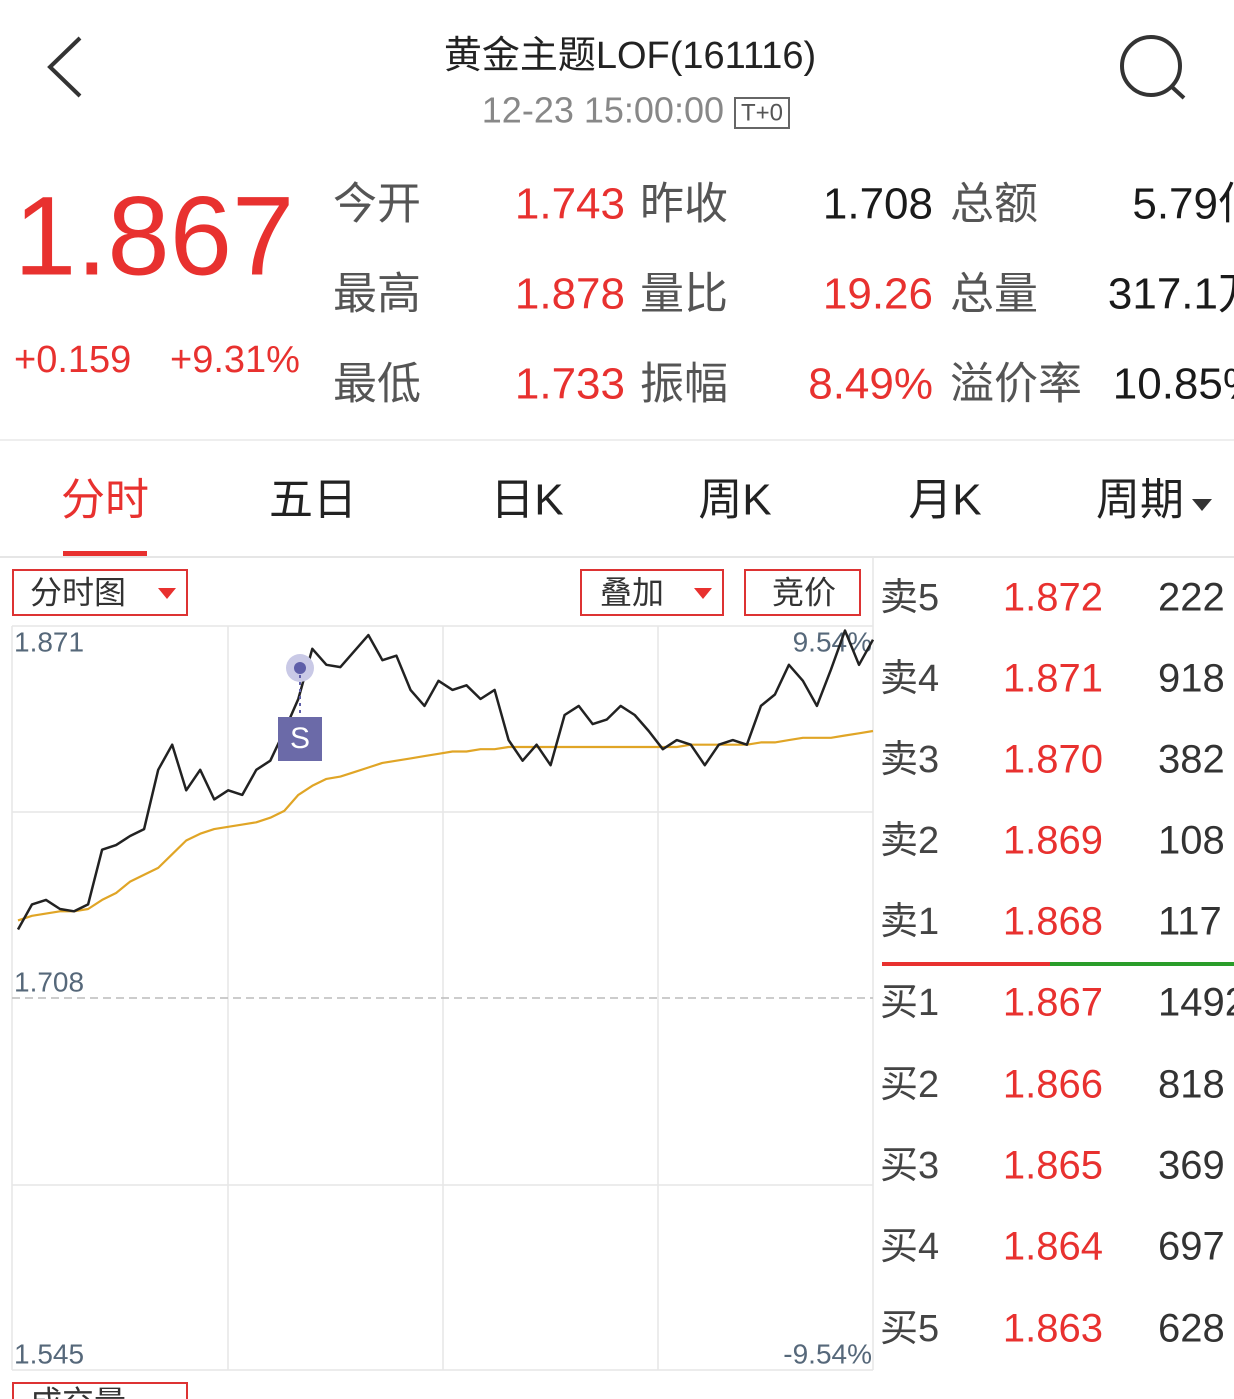 The height and width of the screenshot is (1399, 1234). What do you see at coordinates (1053, 922) in the screenshot?
I see `book-price: 1.868` at bounding box center [1053, 922].